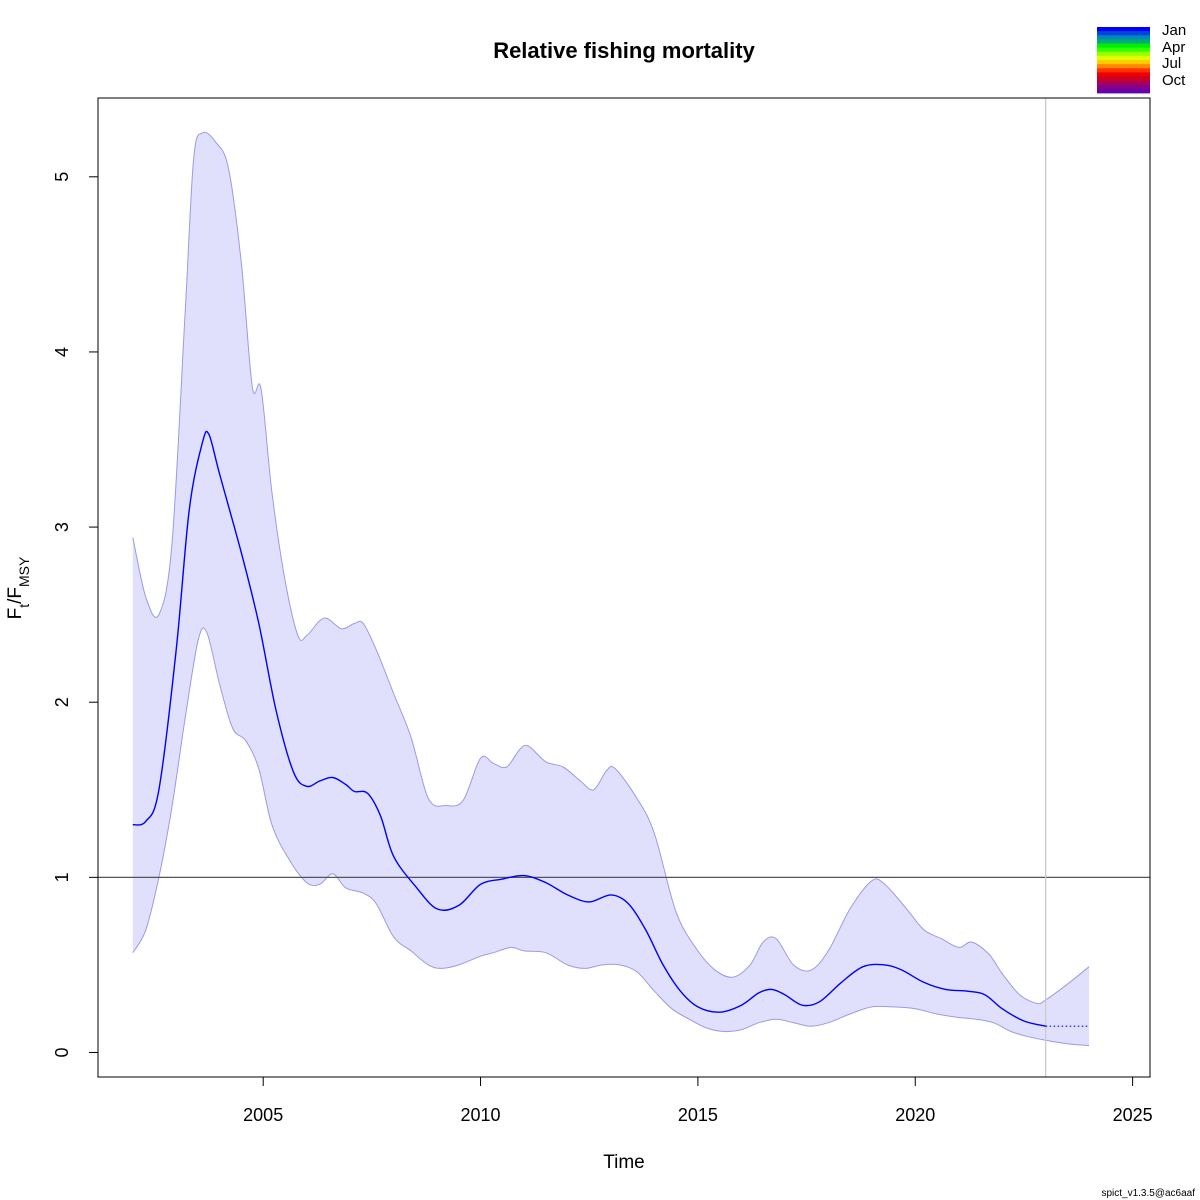 This screenshot has width=1200, height=1200. What do you see at coordinates (1148, 1193) in the screenshot?
I see `footer-version: spict_v1.3.5@ac6aaf` at bounding box center [1148, 1193].